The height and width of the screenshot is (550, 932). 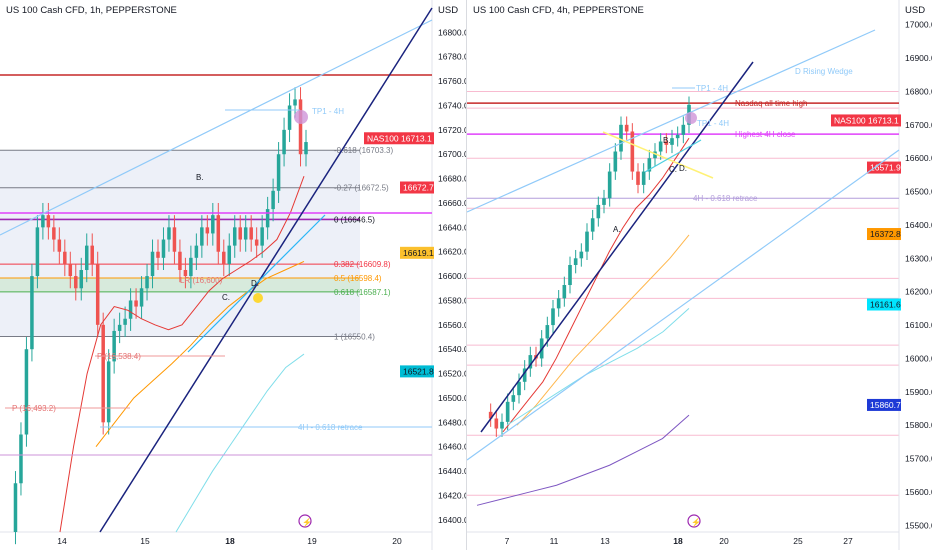 What do you see at coordinates (848, 541) in the screenshot?
I see `x-tick-label: 27` at bounding box center [848, 541].